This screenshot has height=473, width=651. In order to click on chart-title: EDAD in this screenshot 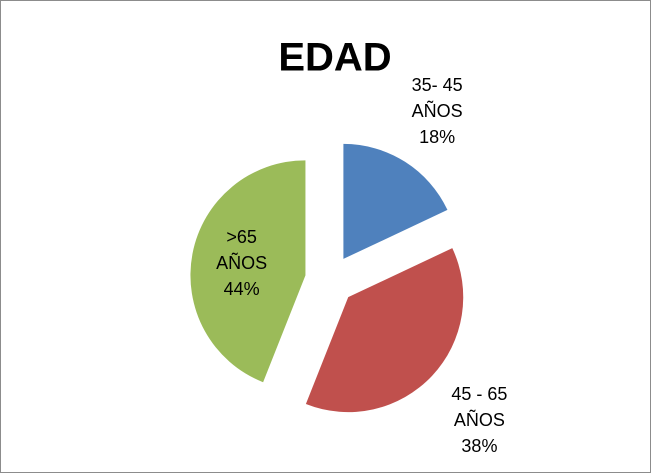, I will do `click(334, 58)`.